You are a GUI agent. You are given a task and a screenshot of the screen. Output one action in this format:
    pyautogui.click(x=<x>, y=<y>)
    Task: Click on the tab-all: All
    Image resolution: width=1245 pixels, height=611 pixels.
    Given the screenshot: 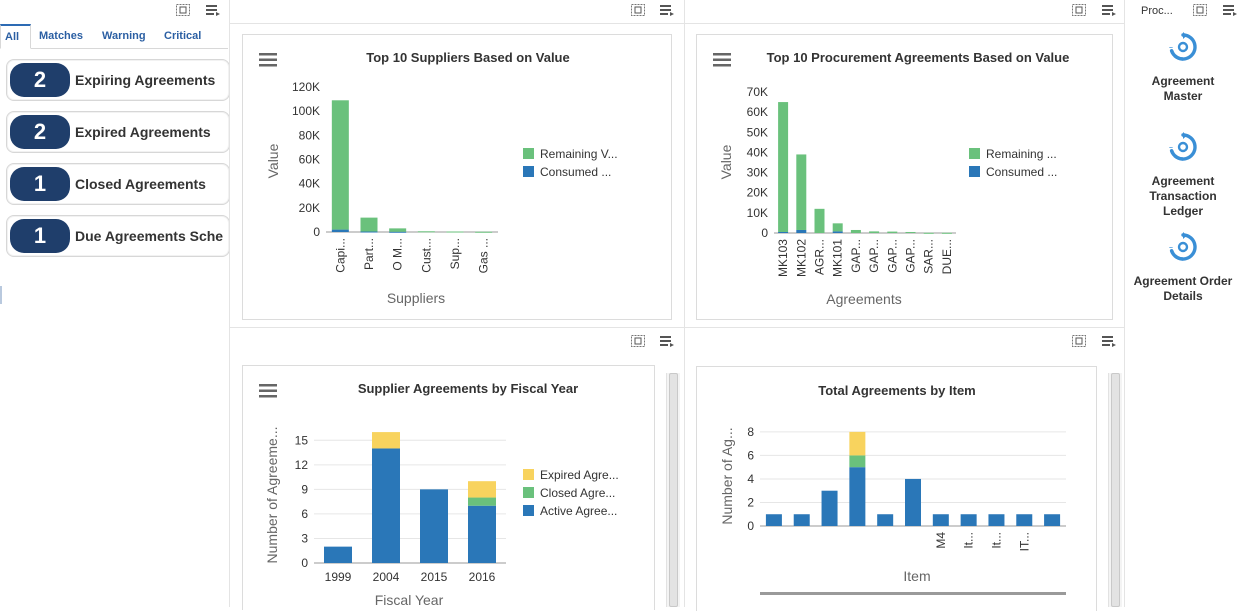 What is the action you would take?
    pyautogui.click(x=15, y=36)
    